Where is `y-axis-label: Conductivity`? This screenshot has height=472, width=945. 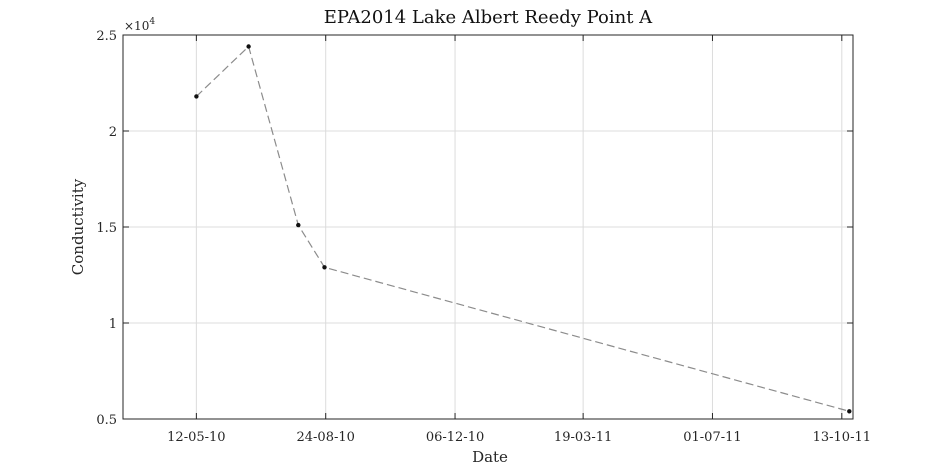
y-axis-label: Conductivity is located at coordinates (78, 226).